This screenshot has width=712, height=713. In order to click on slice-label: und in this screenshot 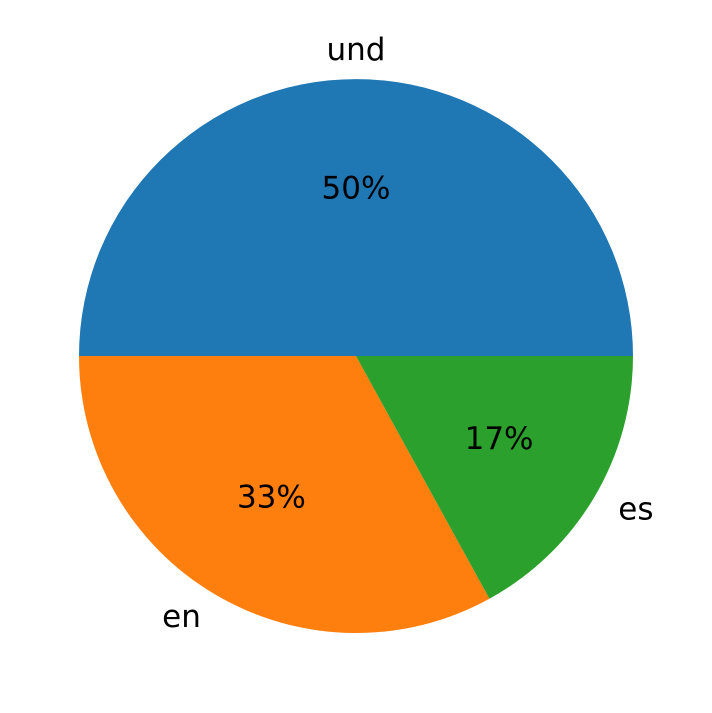, I will do `click(356, 50)`.